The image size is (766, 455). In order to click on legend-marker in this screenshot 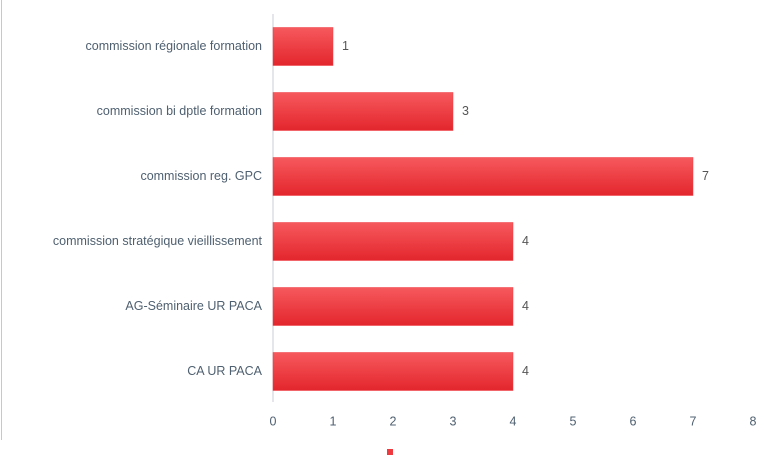, I will do `click(390, 452)`.